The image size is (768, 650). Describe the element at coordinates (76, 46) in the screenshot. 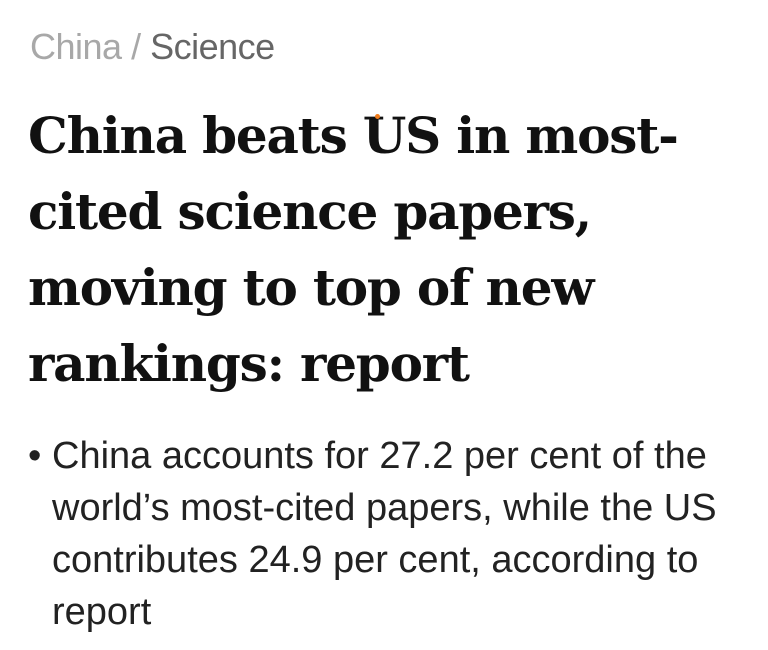

I see `breadcrumb-china: China` at that location.